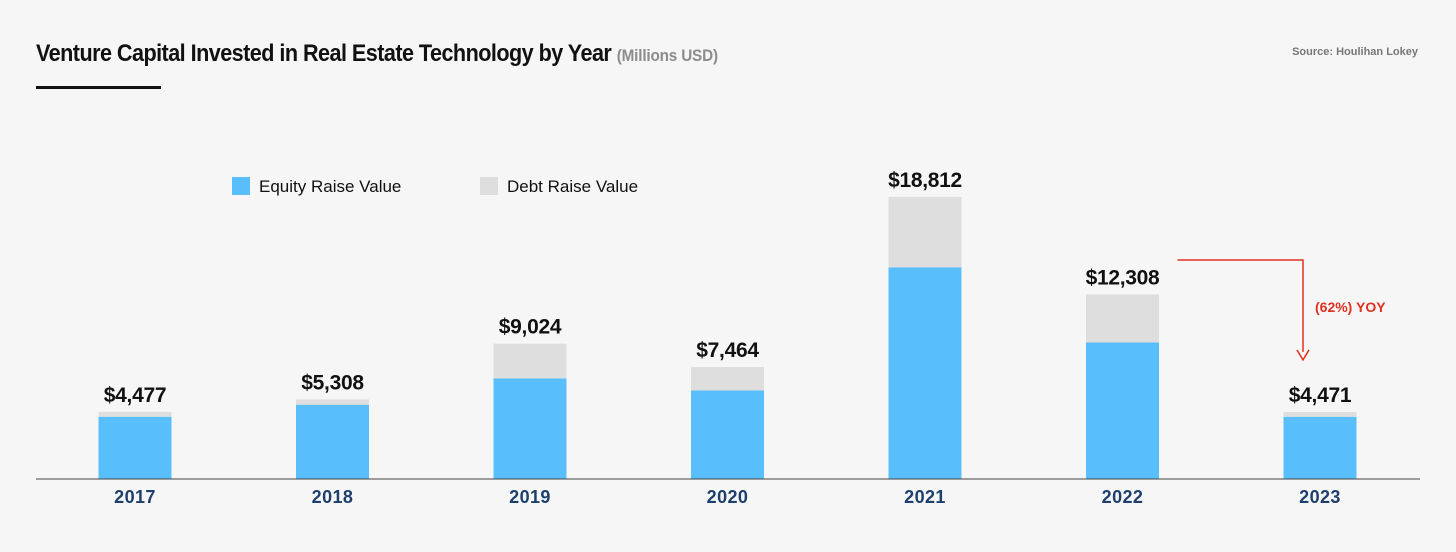 The width and height of the screenshot is (1456, 552). What do you see at coordinates (1240, 305) in the screenshot?
I see `yoy-connector-line` at bounding box center [1240, 305].